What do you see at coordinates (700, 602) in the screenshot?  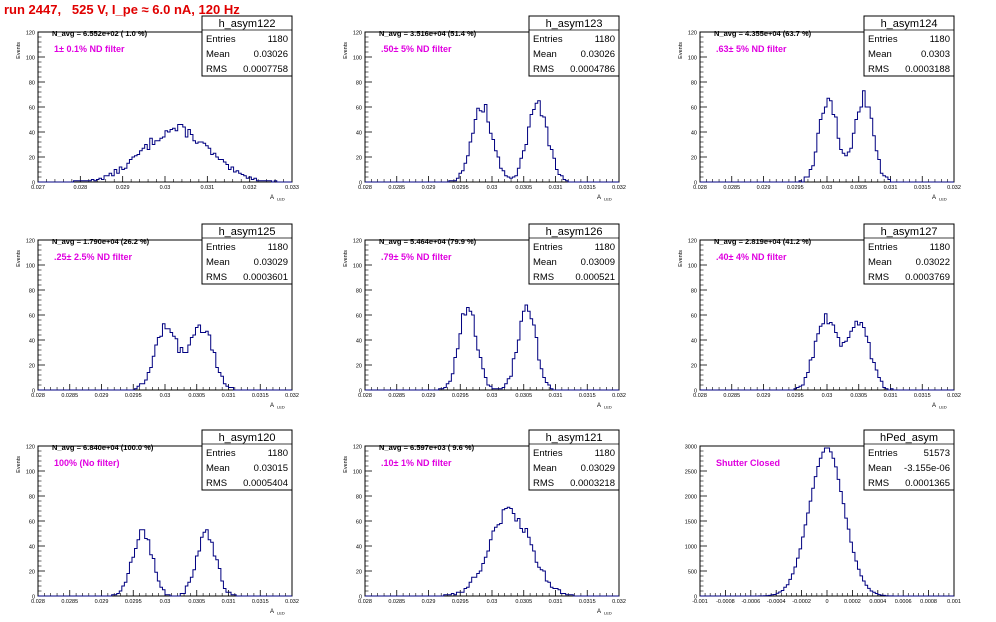 I see `x-tick-label: -0.001` at bounding box center [700, 602].